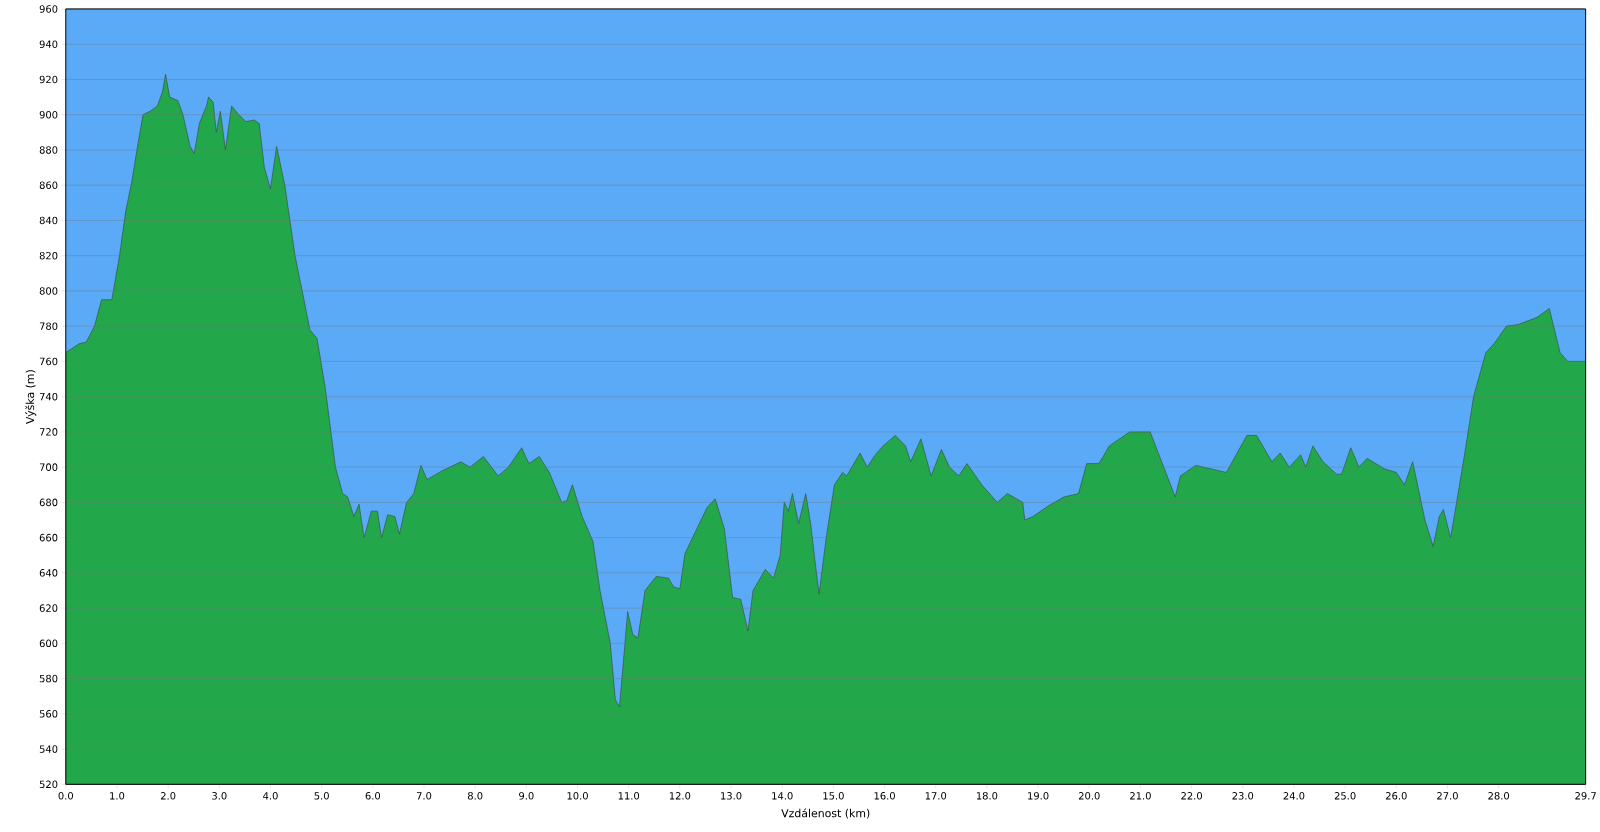 Image resolution: width=1600 pixels, height=832 pixels. I want to click on y-tick-label: 800, so click(48, 291).